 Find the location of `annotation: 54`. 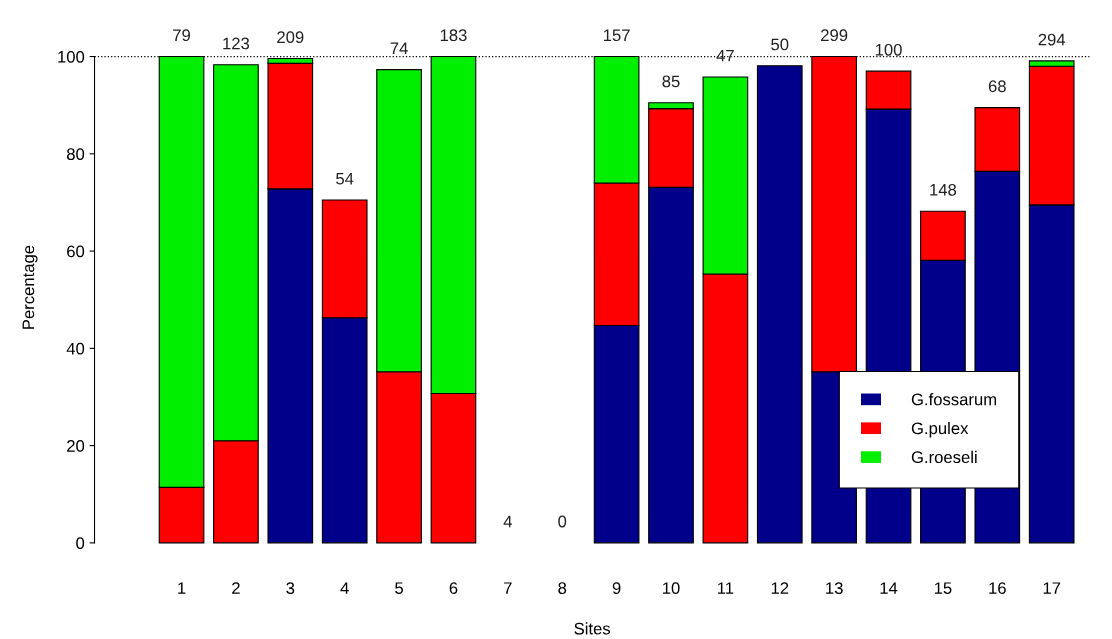

annotation: 54 is located at coordinates (345, 178).